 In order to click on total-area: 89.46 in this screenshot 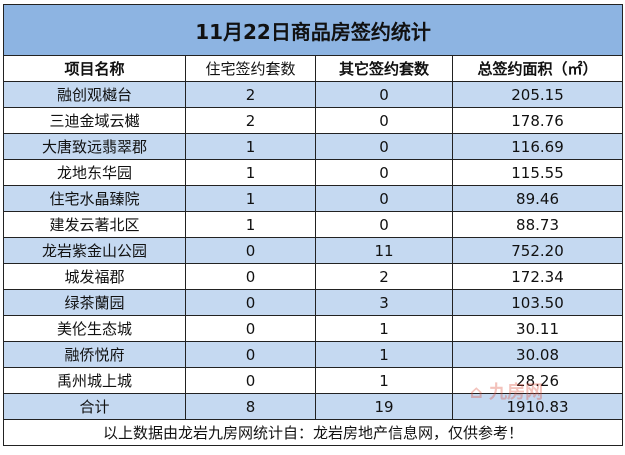, I will do `click(537, 198)`.